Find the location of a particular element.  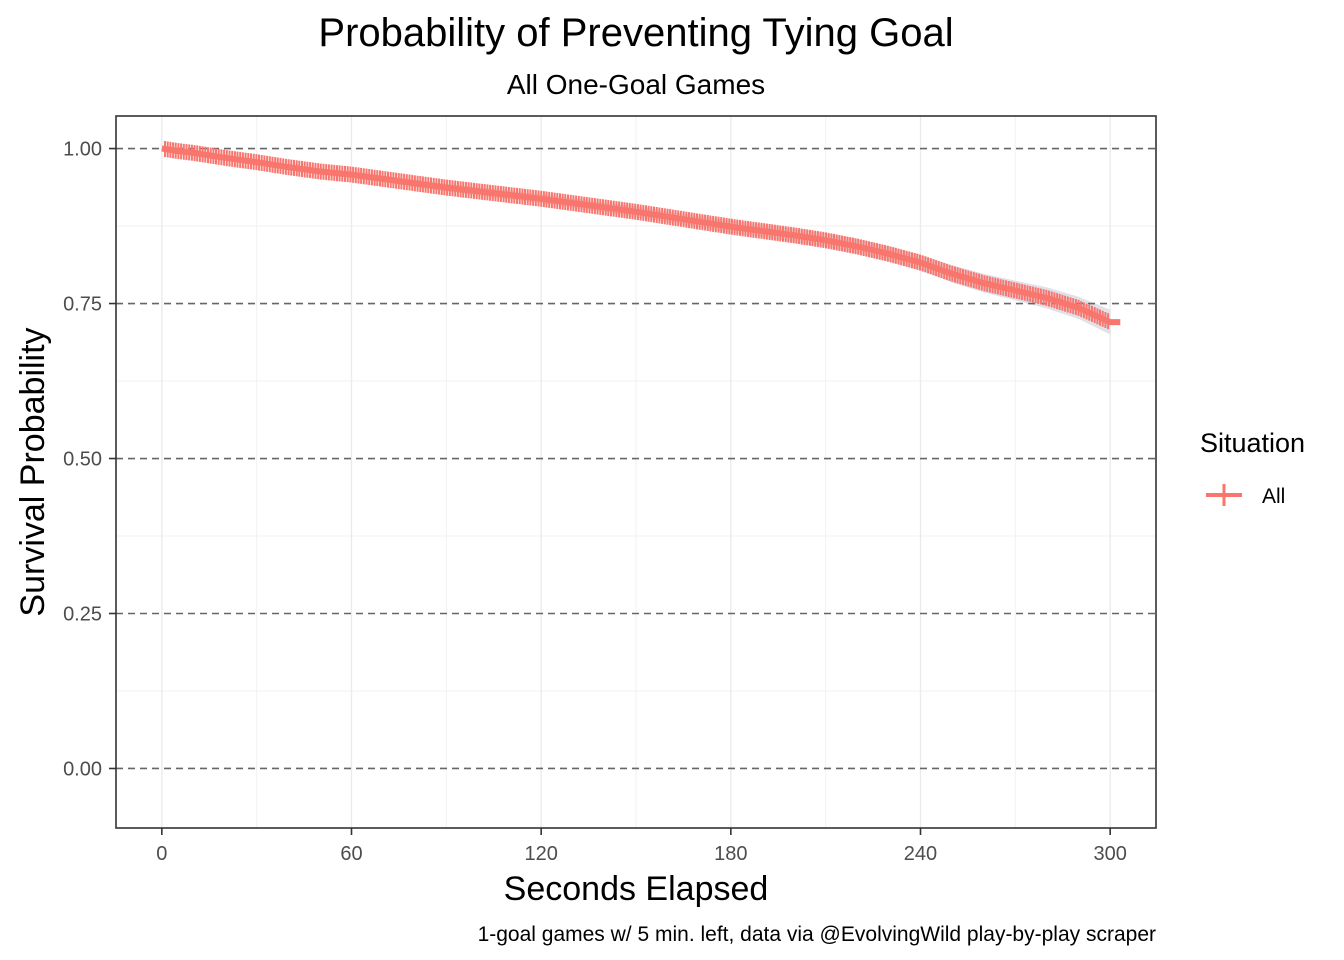

chart-title: Probability of Preventing Tying Goal is located at coordinates (635, 33).